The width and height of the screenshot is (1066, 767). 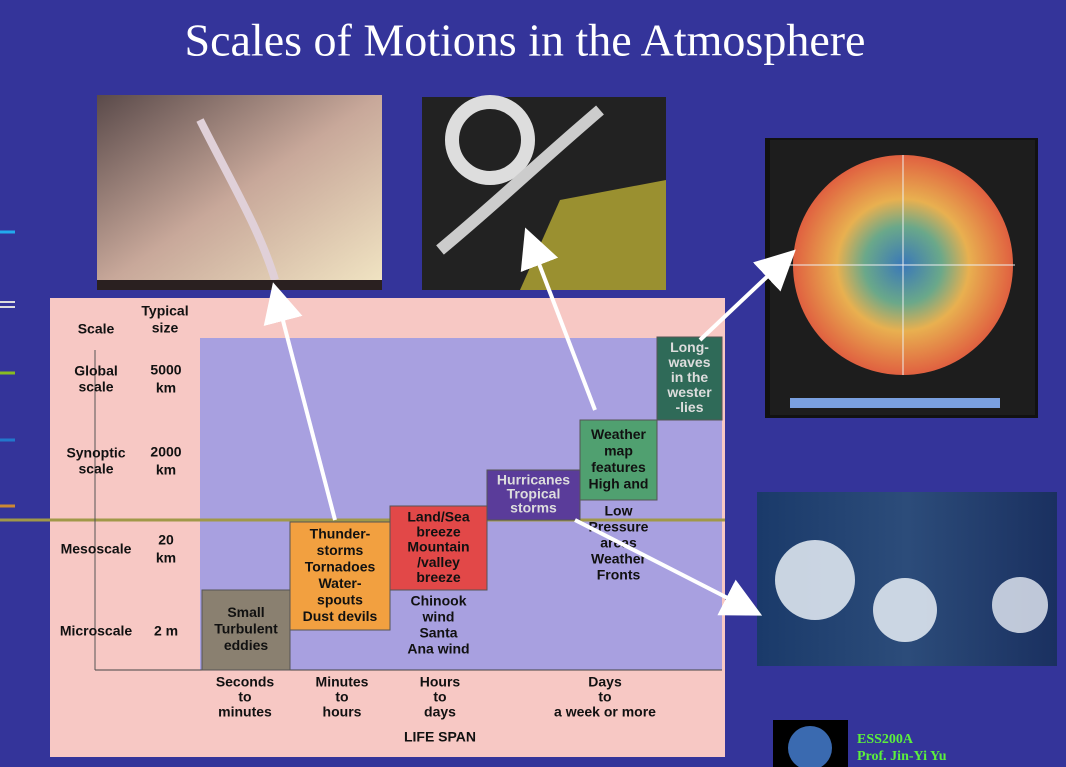 I want to click on satellite-photo, so click(x=544, y=192).